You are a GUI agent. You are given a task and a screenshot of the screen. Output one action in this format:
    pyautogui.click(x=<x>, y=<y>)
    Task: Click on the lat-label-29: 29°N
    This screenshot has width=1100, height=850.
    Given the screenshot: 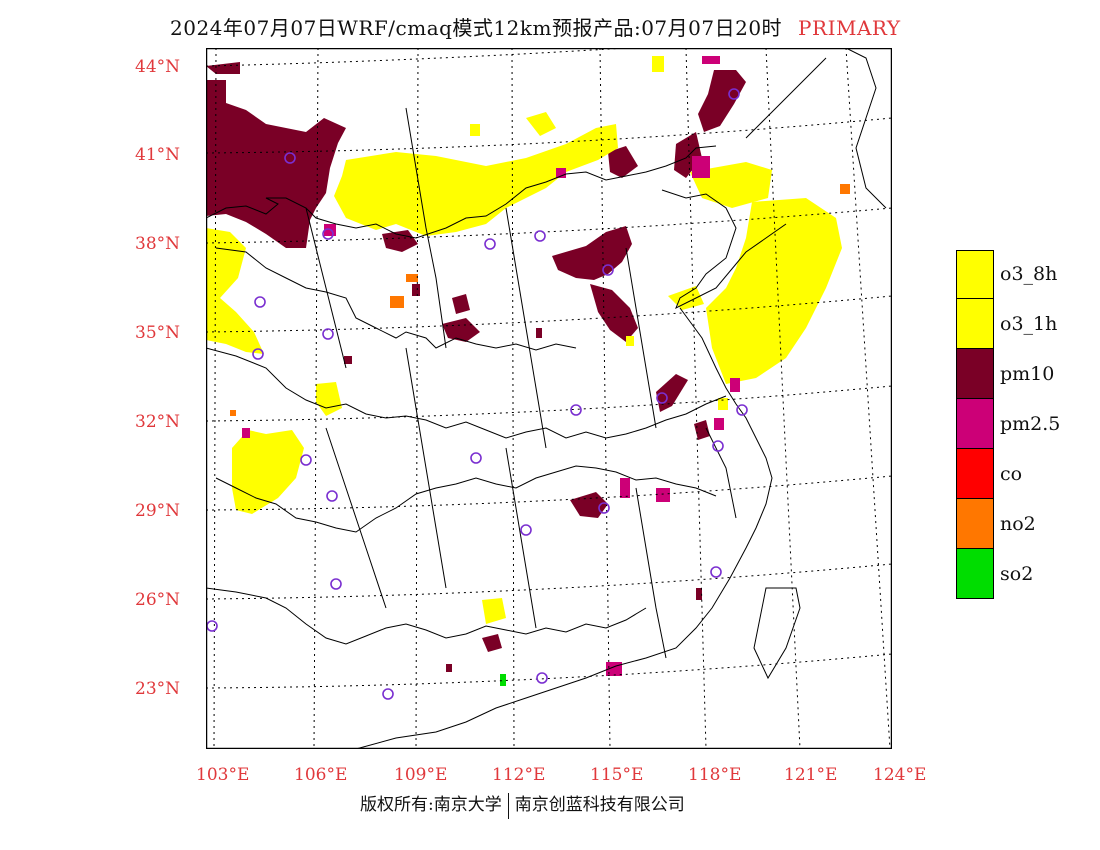 What is the action you would take?
    pyautogui.click(x=158, y=511)
    